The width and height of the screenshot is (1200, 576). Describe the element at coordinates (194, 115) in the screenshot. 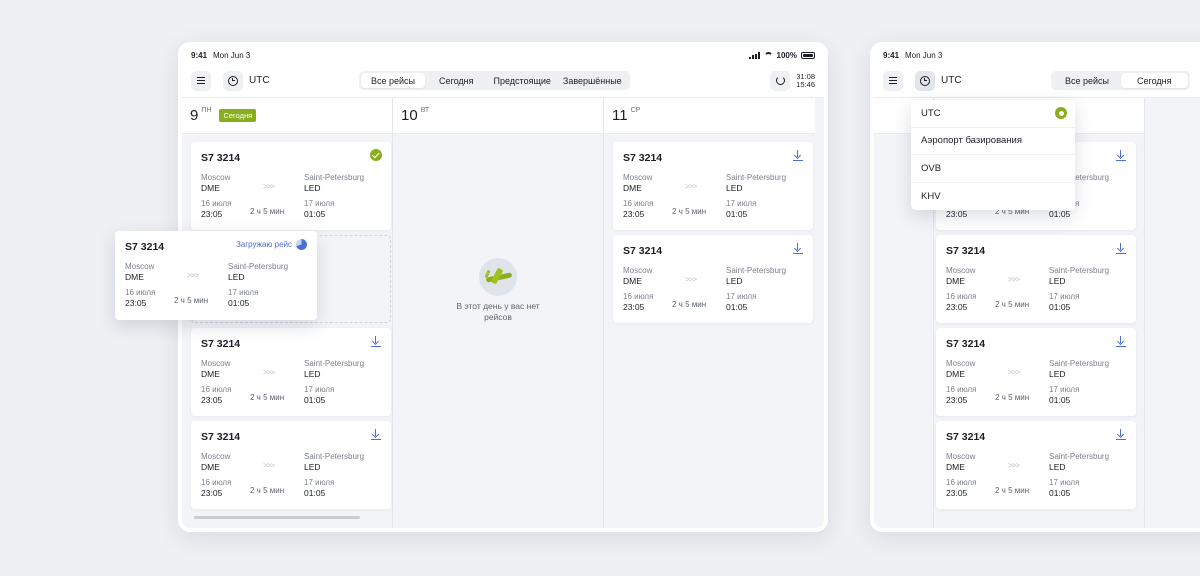

I see `day-number: 9` at that location.